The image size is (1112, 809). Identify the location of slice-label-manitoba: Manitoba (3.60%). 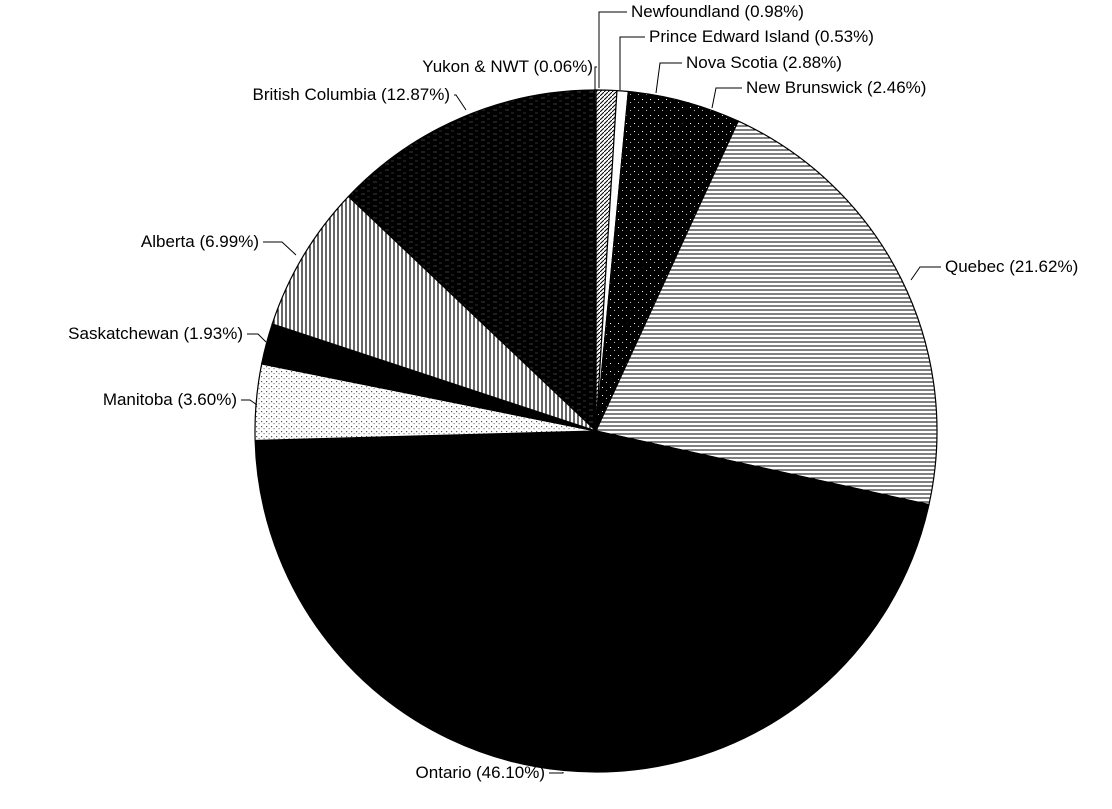
(170, 399).